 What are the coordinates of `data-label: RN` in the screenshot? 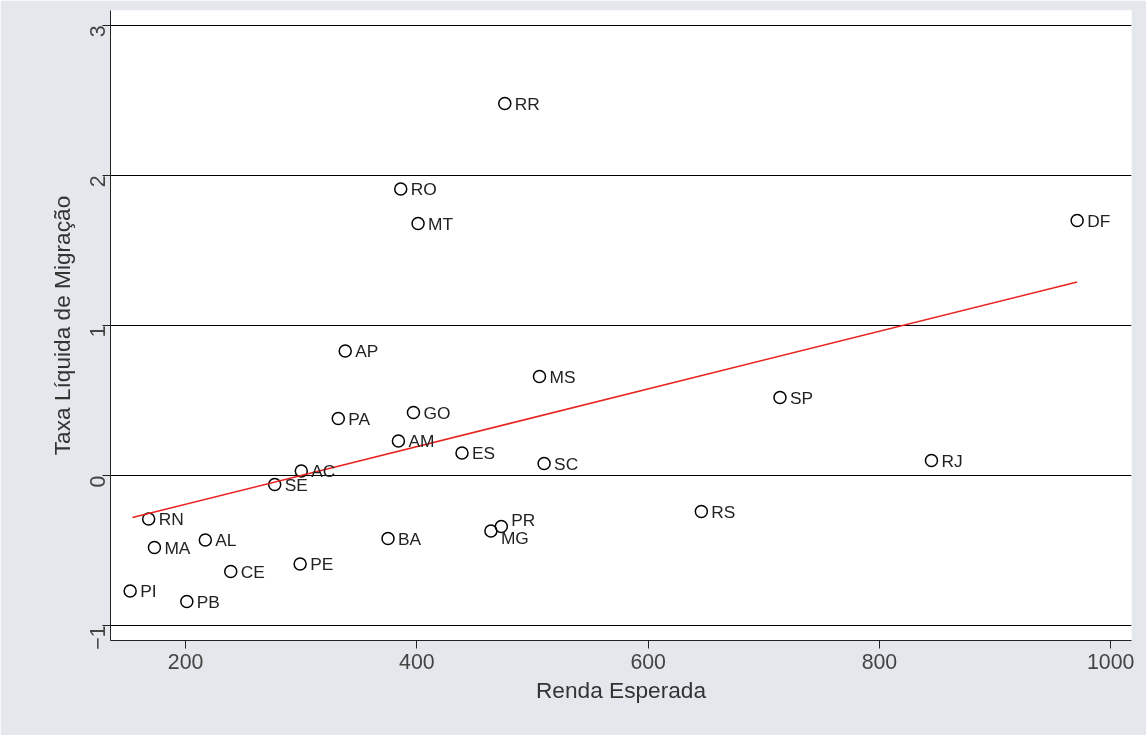 It's located at (171, 519).